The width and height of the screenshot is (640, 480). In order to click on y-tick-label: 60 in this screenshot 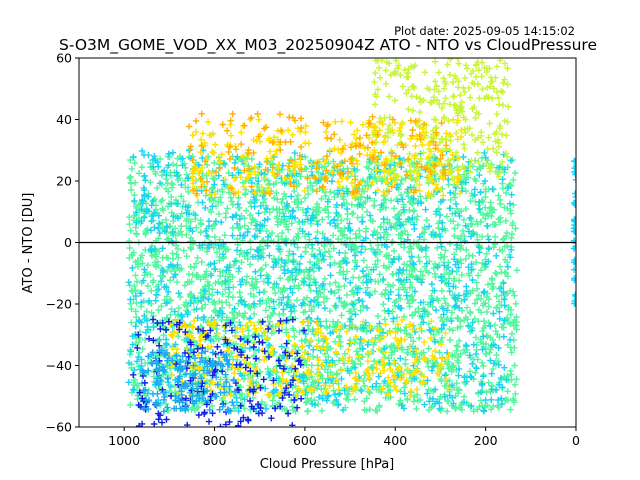, I will do `click(64, 58)`.